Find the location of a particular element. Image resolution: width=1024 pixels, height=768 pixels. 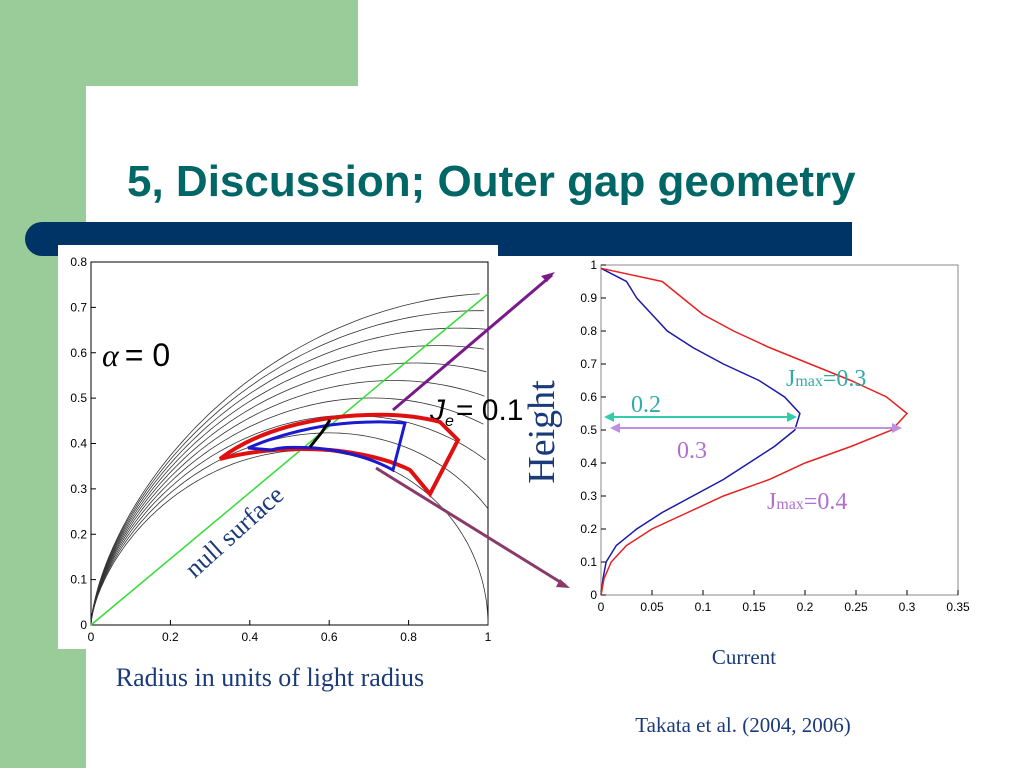

y-tick-label: 1 is located at coordinates (593, 265).